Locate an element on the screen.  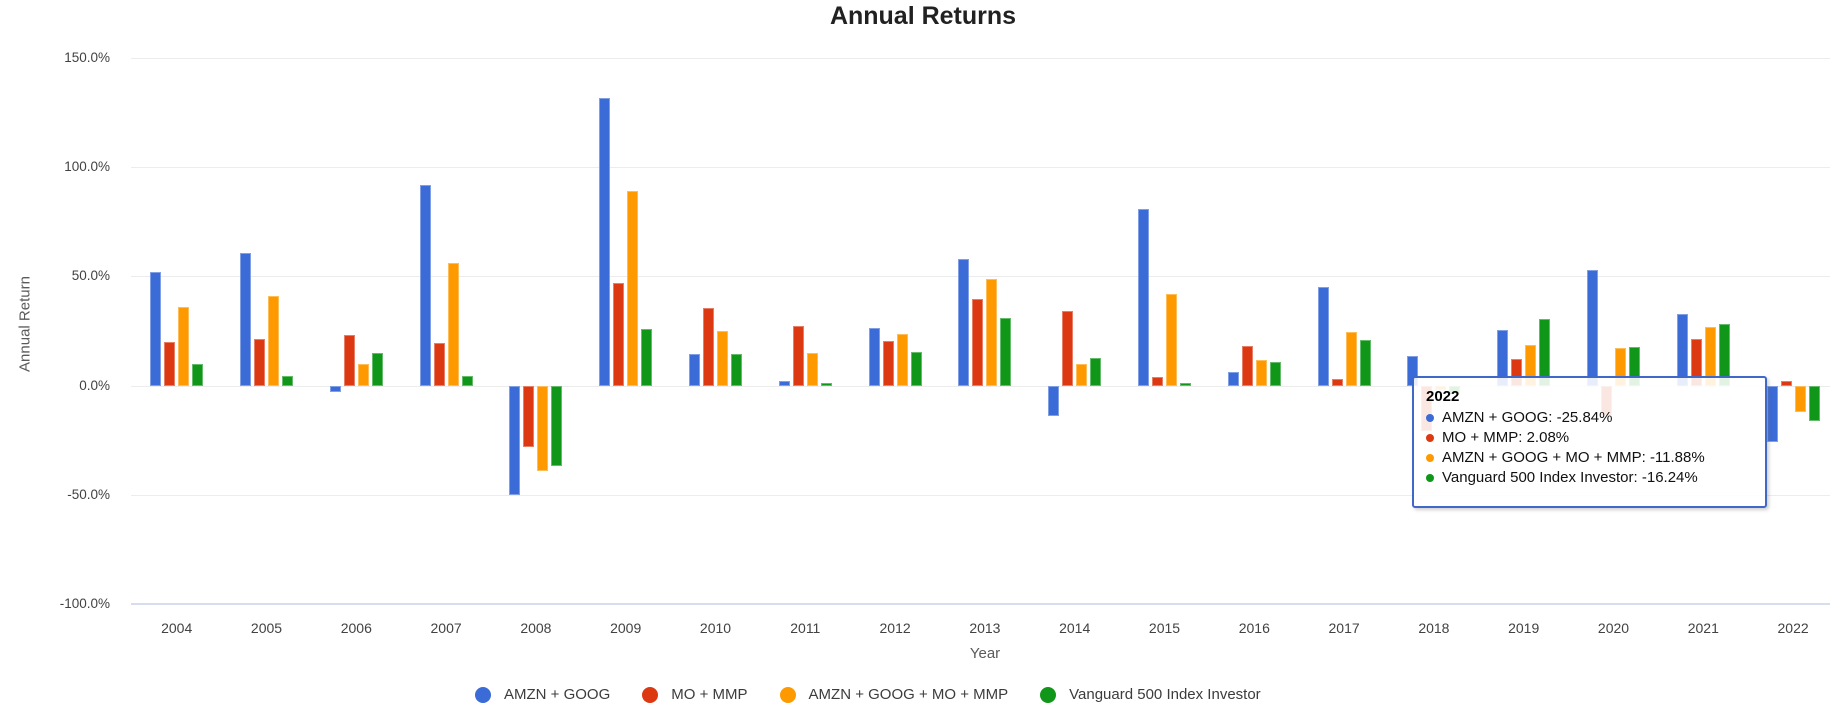
bar-2006-mo-mmp is located at coordinates (349, 360).